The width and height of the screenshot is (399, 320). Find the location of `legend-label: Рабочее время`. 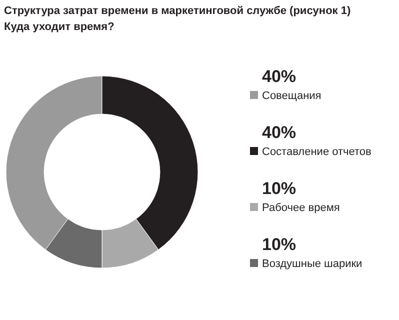

legend-label: Рабочее время is located at coordinates (301, 208).